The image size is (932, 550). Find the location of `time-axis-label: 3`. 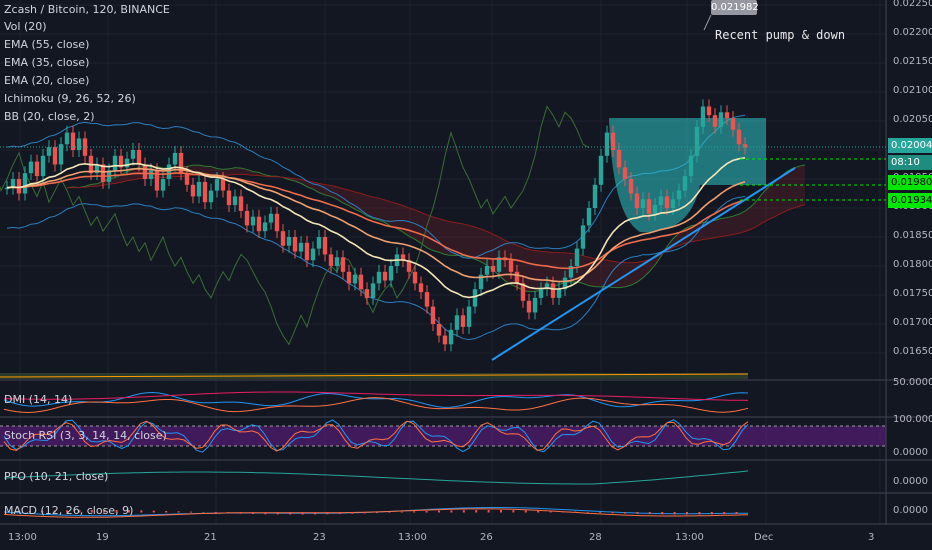

time-axis-label: 3 is located at coordinates (871, 537).